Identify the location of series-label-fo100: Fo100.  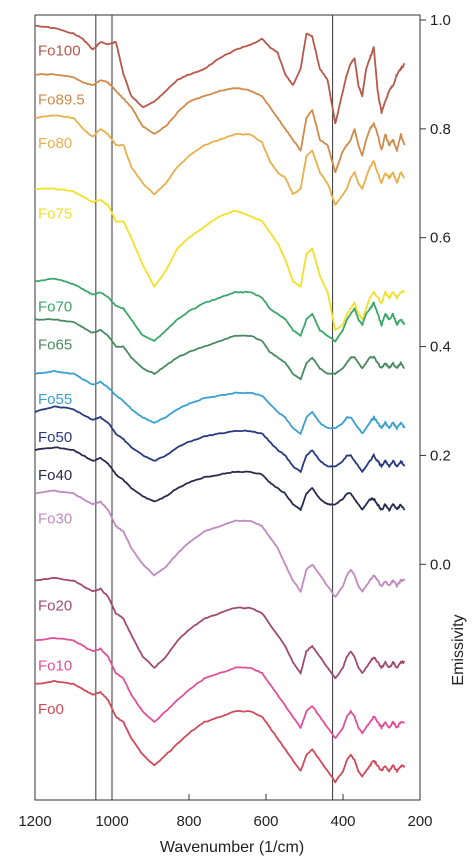
(59, 50).